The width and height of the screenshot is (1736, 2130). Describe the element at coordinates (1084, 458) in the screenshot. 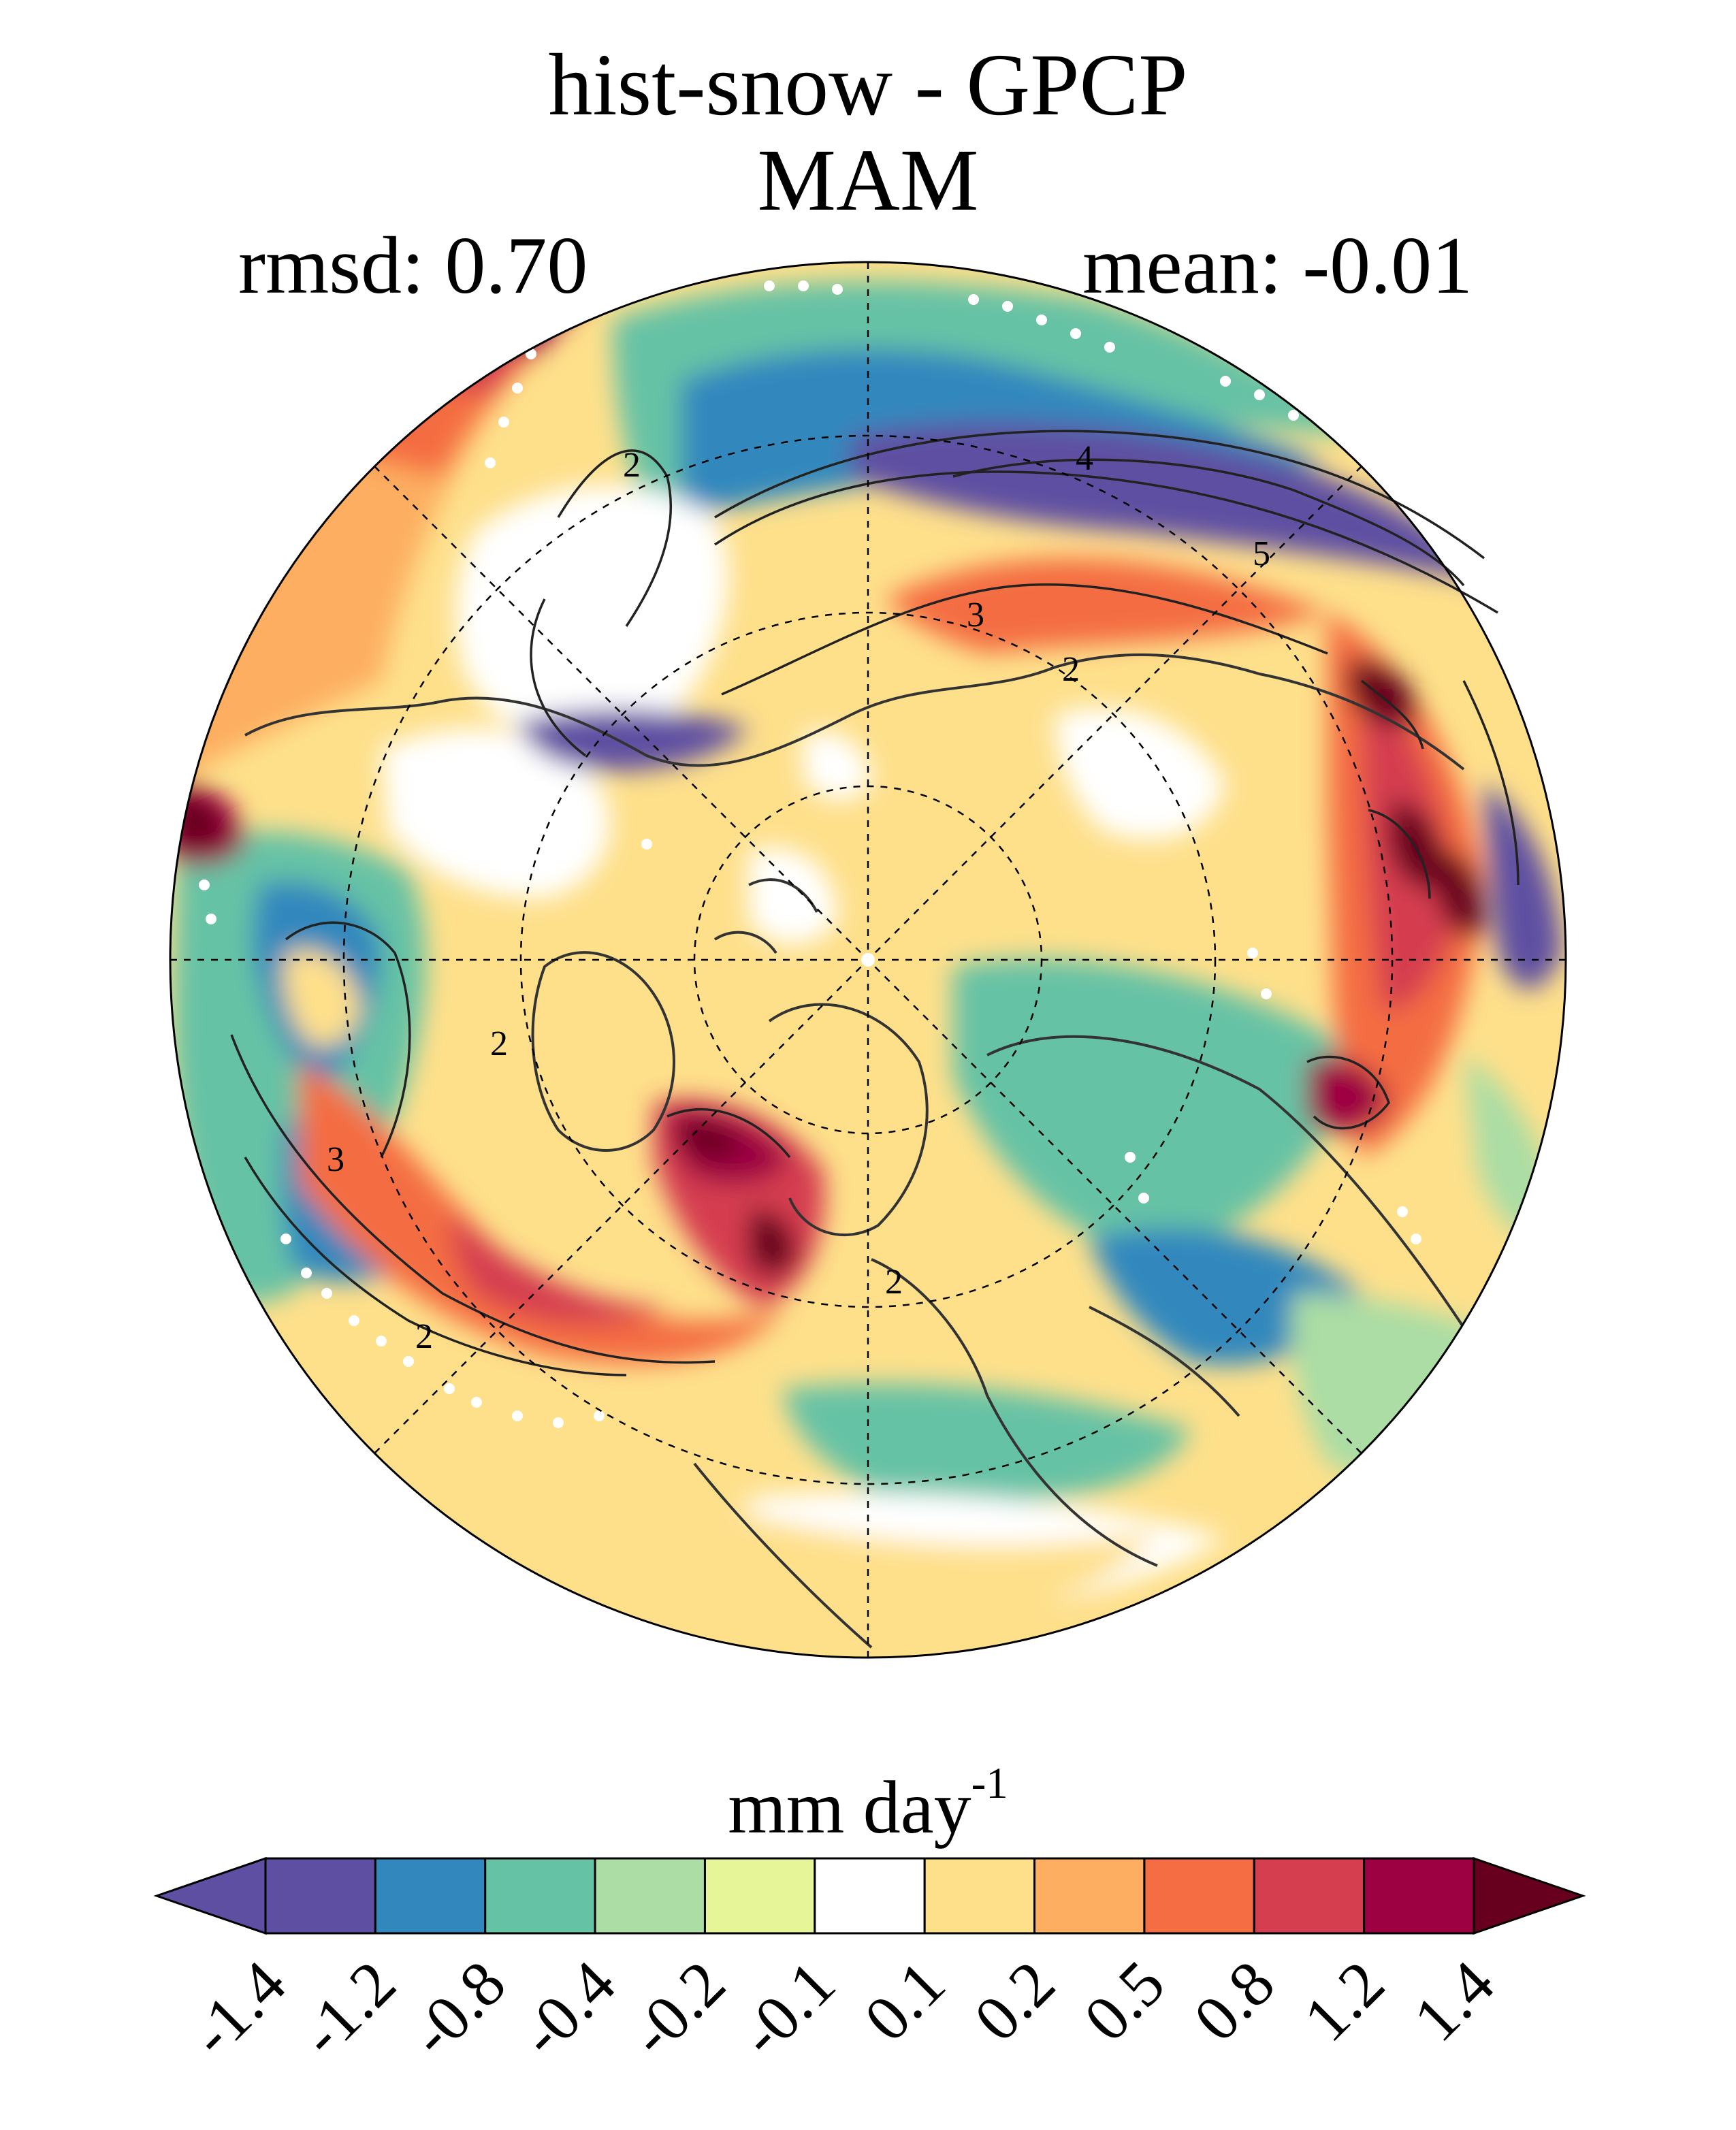

I see `contour-label: 4` at that location.